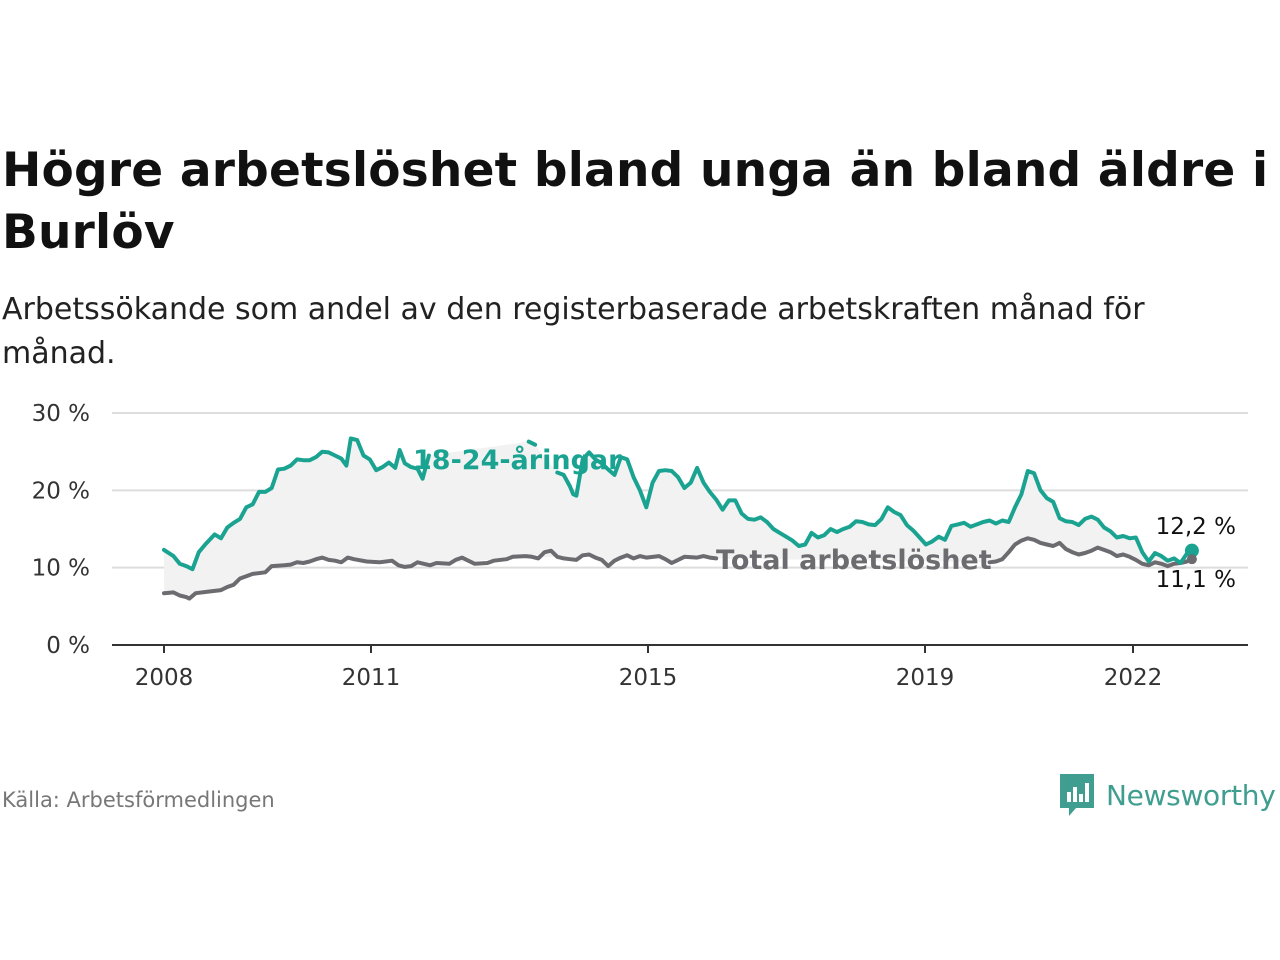 The image size is (1280, 960). I want to click on newsworthy-icon, so click(1077, 795).